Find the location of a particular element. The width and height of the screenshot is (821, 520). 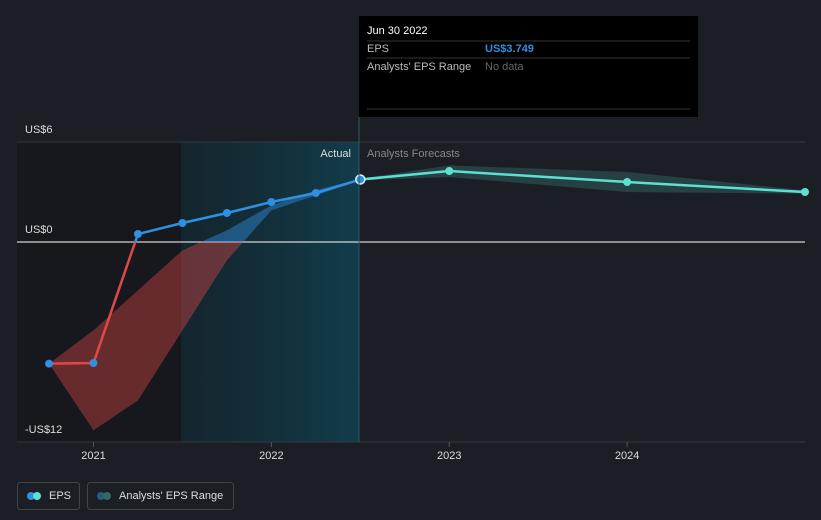

forecast-label: Analysts Forecasts is located at coordinates (413, 154).